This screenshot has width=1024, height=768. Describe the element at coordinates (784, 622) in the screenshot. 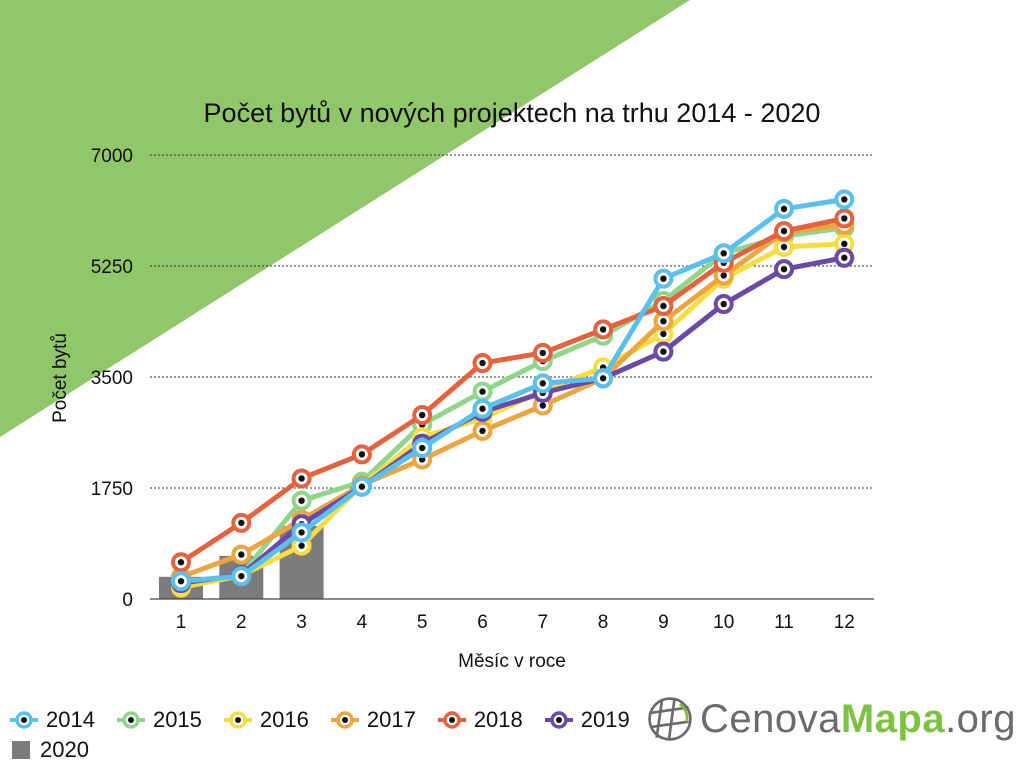

I see `x-tick-label: 11` at that location.